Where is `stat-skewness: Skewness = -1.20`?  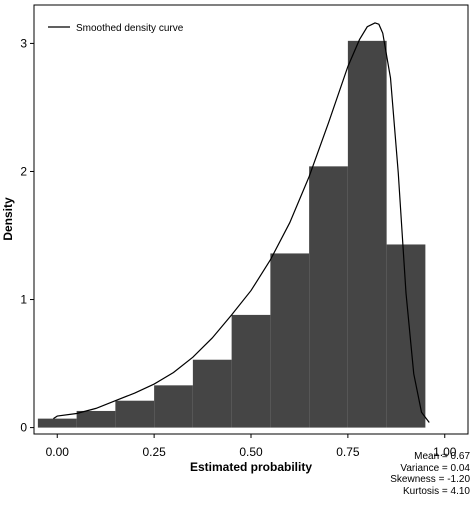
stat-skewness: Skewness = -1.20 is located at coordinates (430, 480).